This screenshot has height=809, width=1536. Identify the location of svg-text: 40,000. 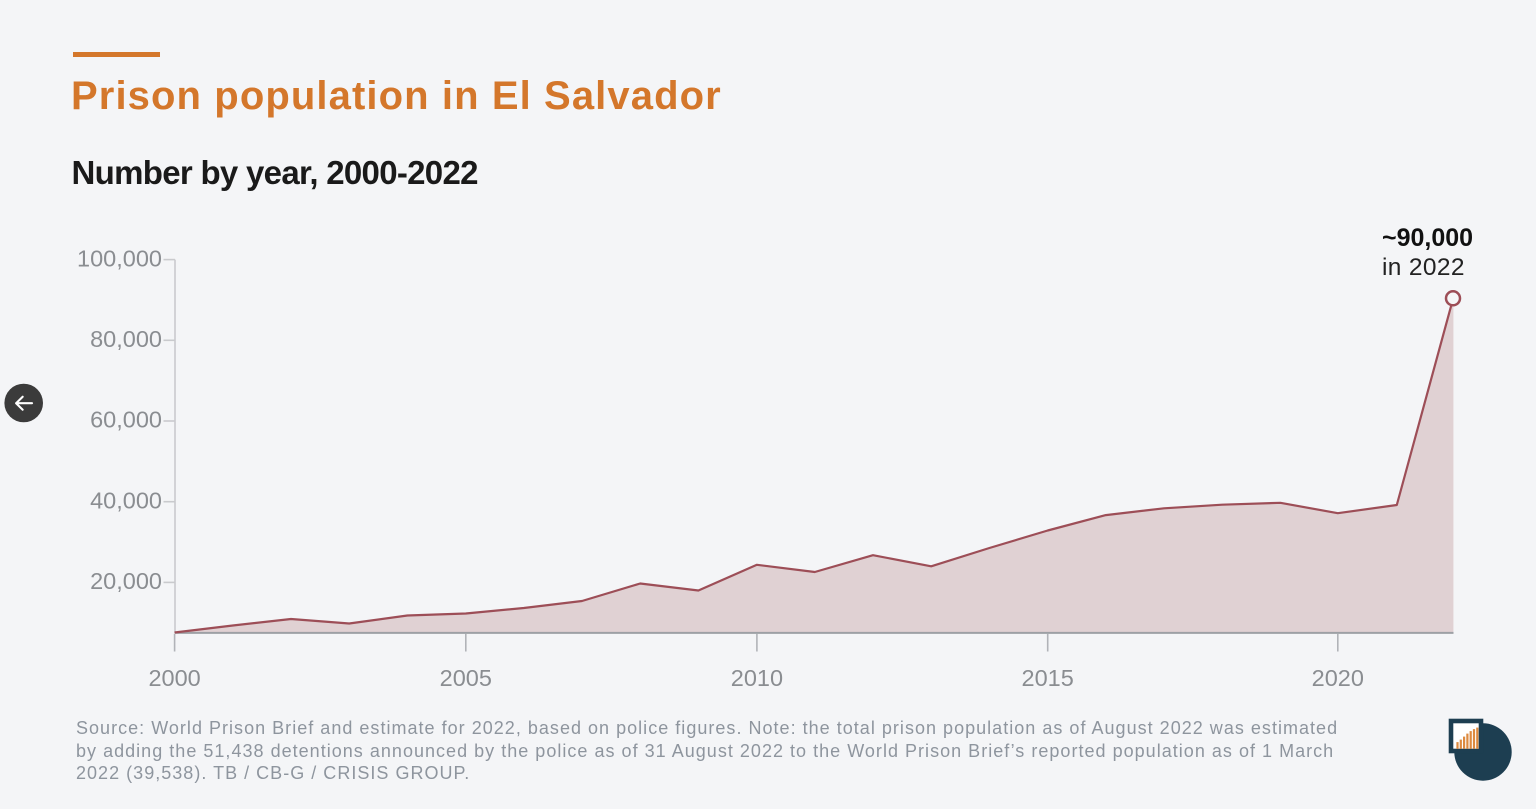
(126, 500).